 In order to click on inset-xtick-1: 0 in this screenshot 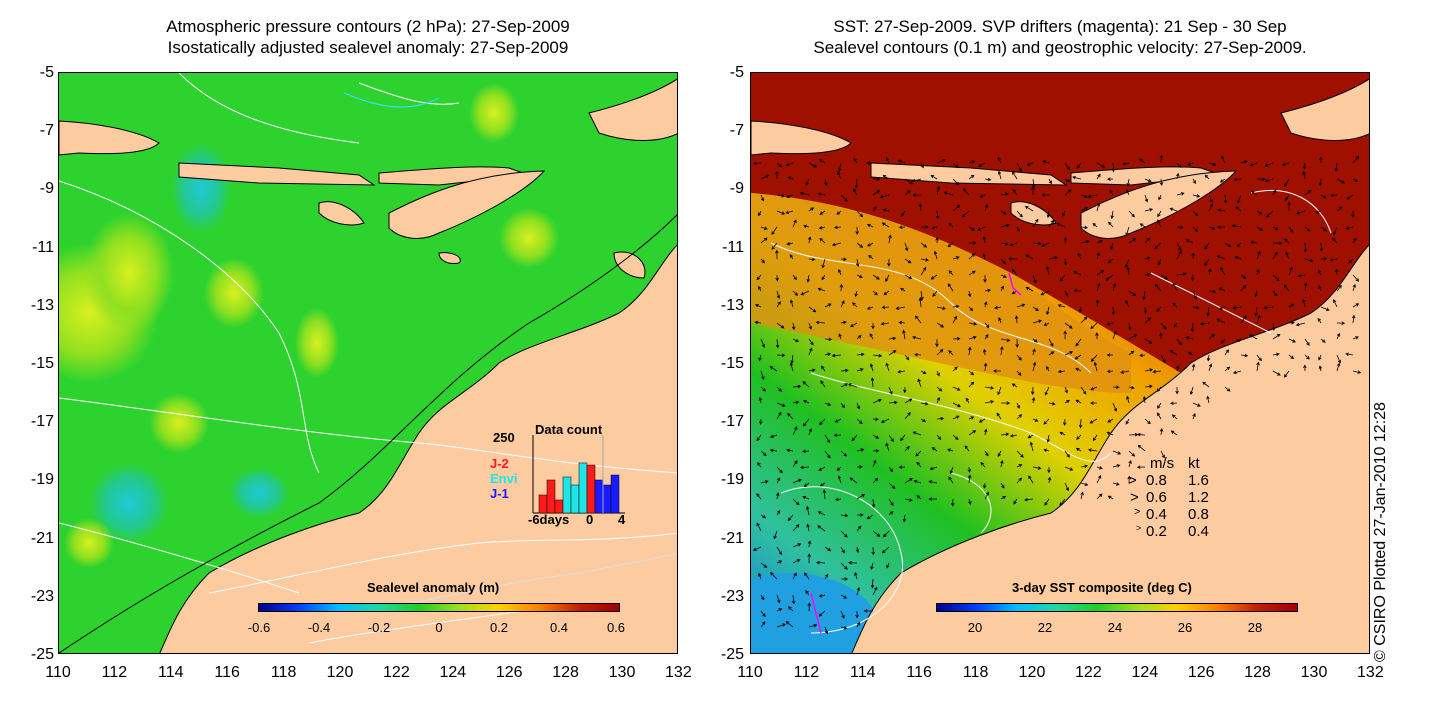, I will do `click(590, 519)`.